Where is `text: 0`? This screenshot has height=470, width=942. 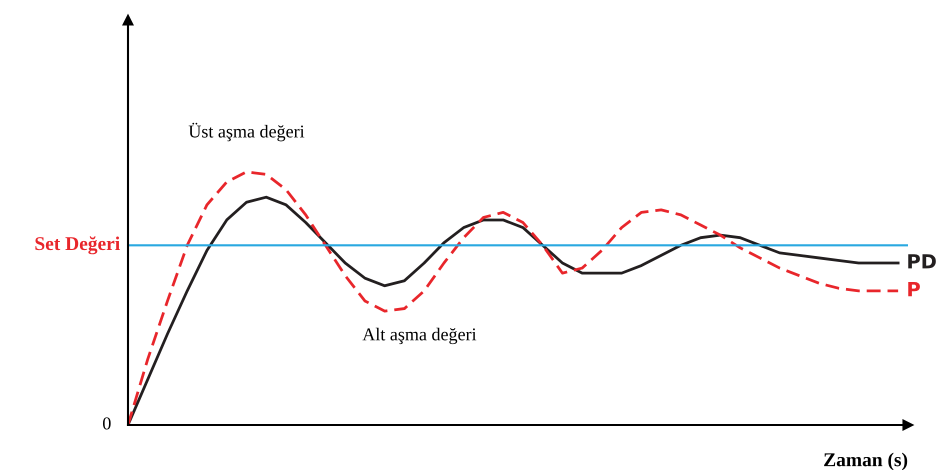 text: 0 is located at coordinates (106, 423).